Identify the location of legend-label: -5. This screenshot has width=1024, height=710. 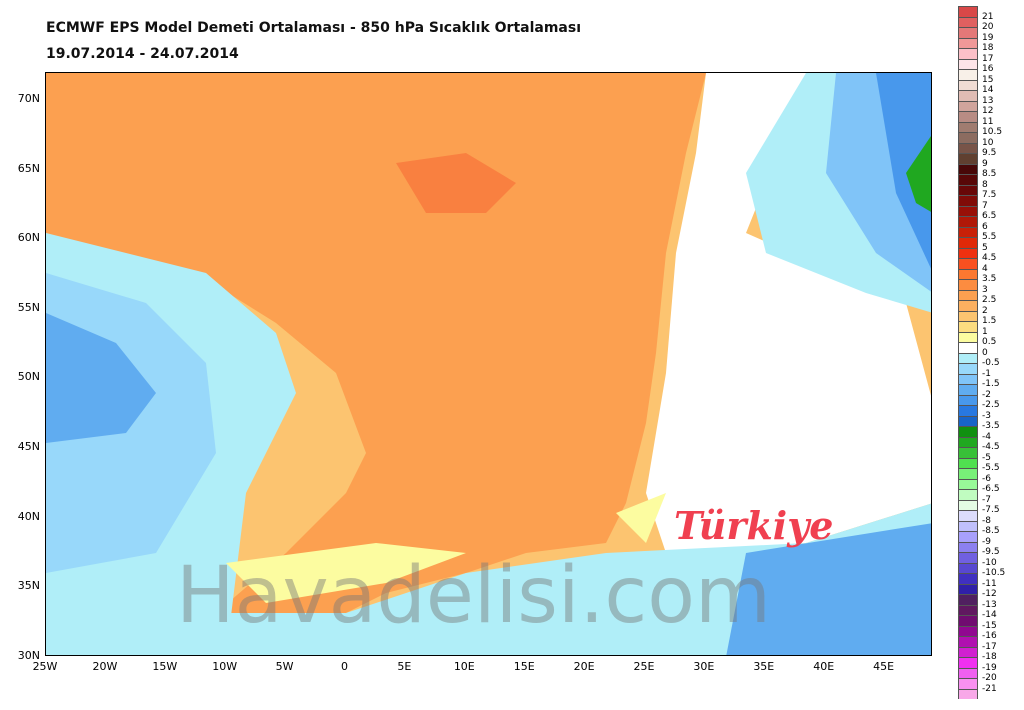
(986, 457).